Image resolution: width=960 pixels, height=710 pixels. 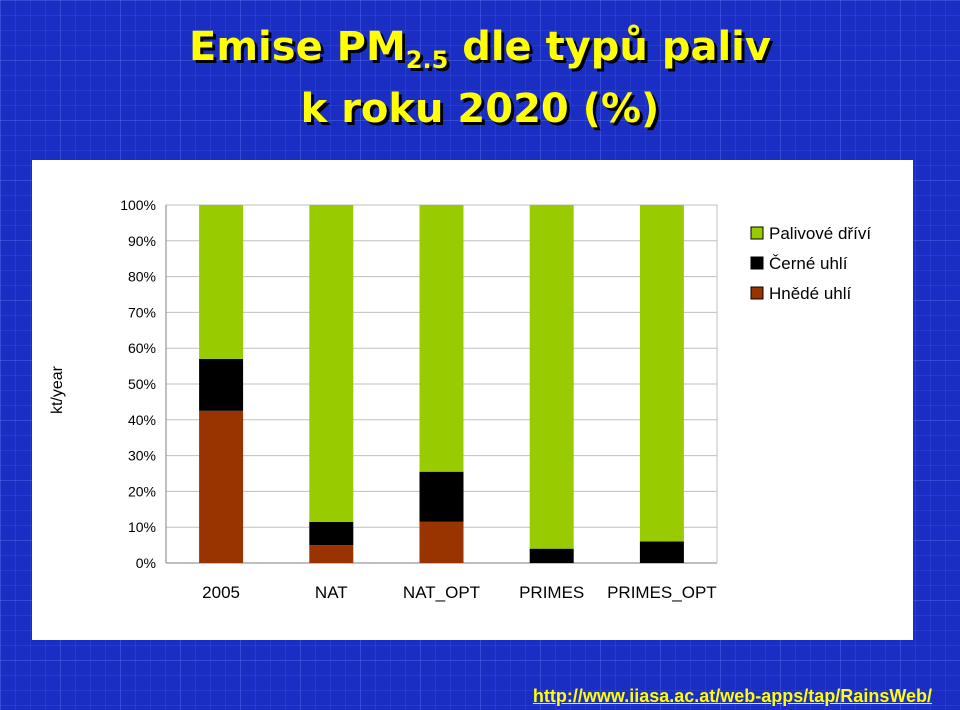 What do you see at coordinates (142, 312) in the screenshot?
I see `y-tick-label: 70%` at bounding box center [142, 312].